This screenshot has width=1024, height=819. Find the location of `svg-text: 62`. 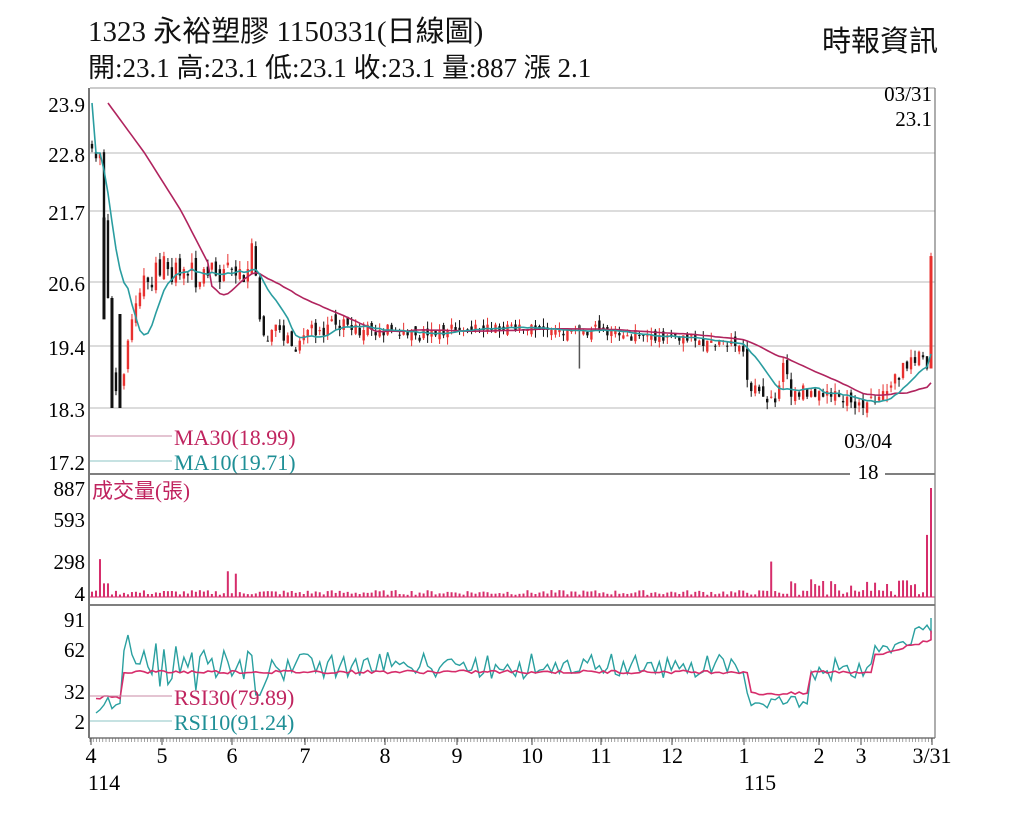

svg-text: 62 is located at coordinates (74, 650).